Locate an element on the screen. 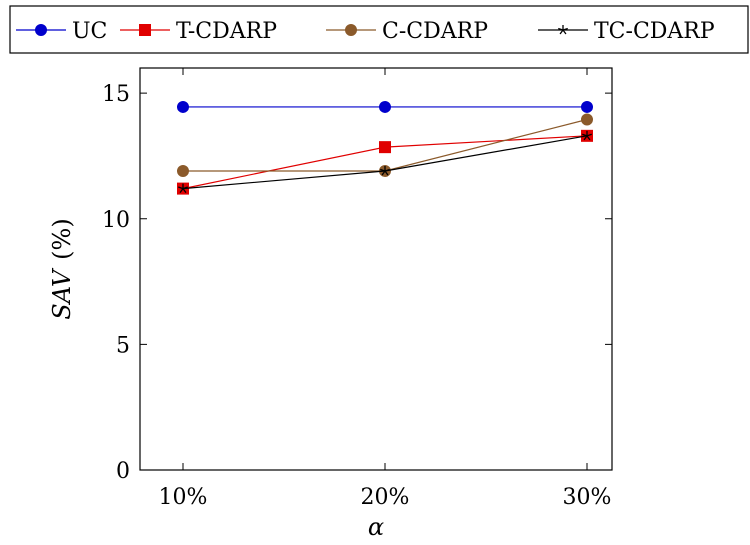 This screenshot has height=545, width=750. x-tick-label: 30% is located at coordinates (587, 497).